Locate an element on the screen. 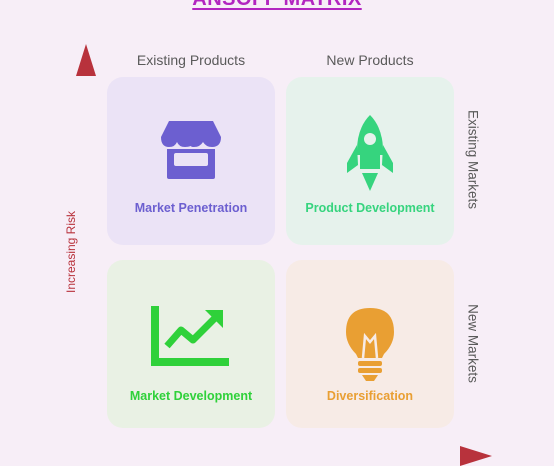 The image size is (554, 466). quadrant-label: Diversification is located at coordinates (370, 396).